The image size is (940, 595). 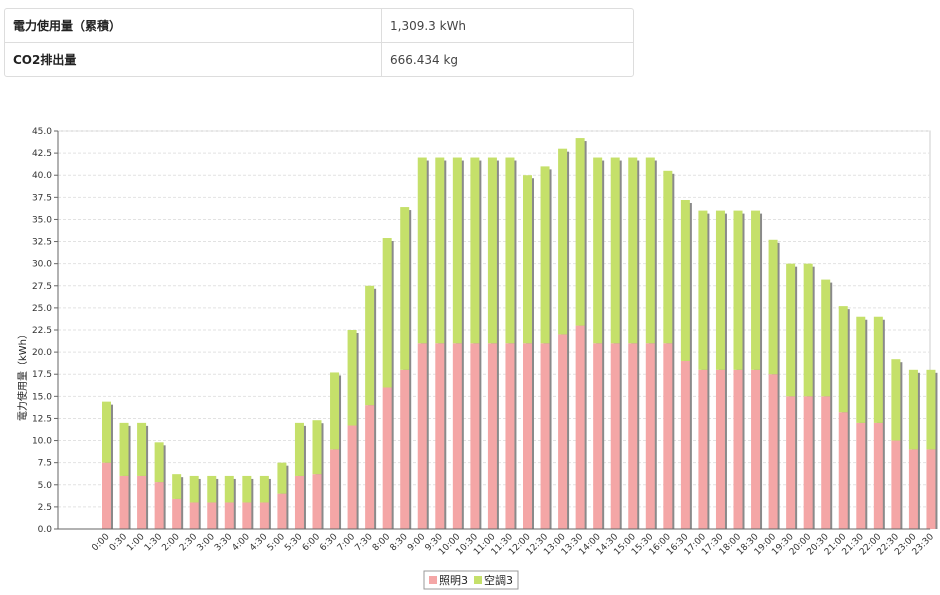 What do you see at coordinates (42, 198) in the screenshot?
I see `y-tick-label: 37.5` at bounding box center [42, 198].